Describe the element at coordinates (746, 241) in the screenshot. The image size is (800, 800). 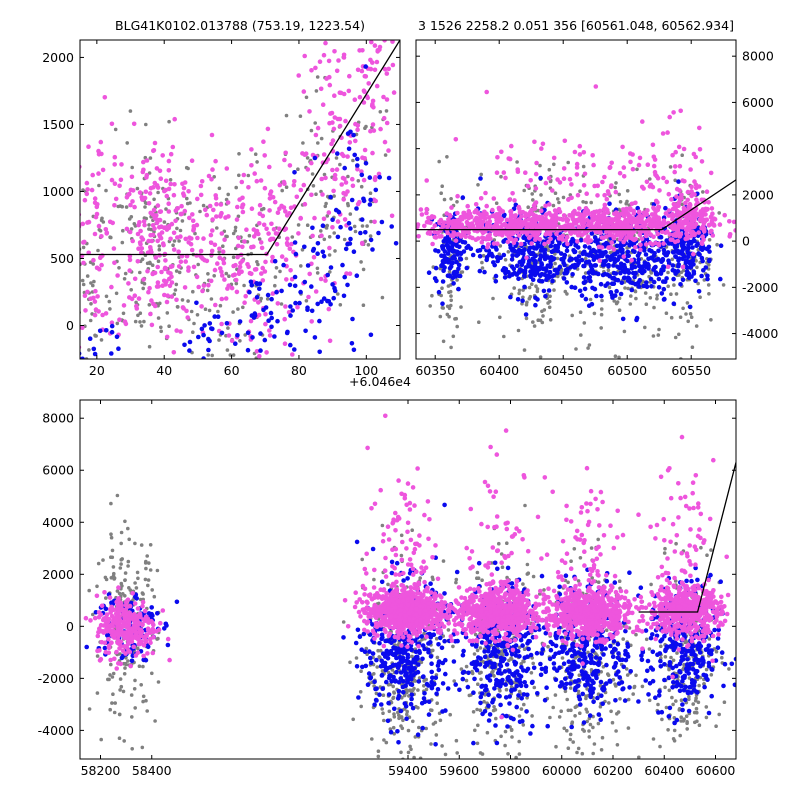
I see `y-tick-label: 0` at that location.